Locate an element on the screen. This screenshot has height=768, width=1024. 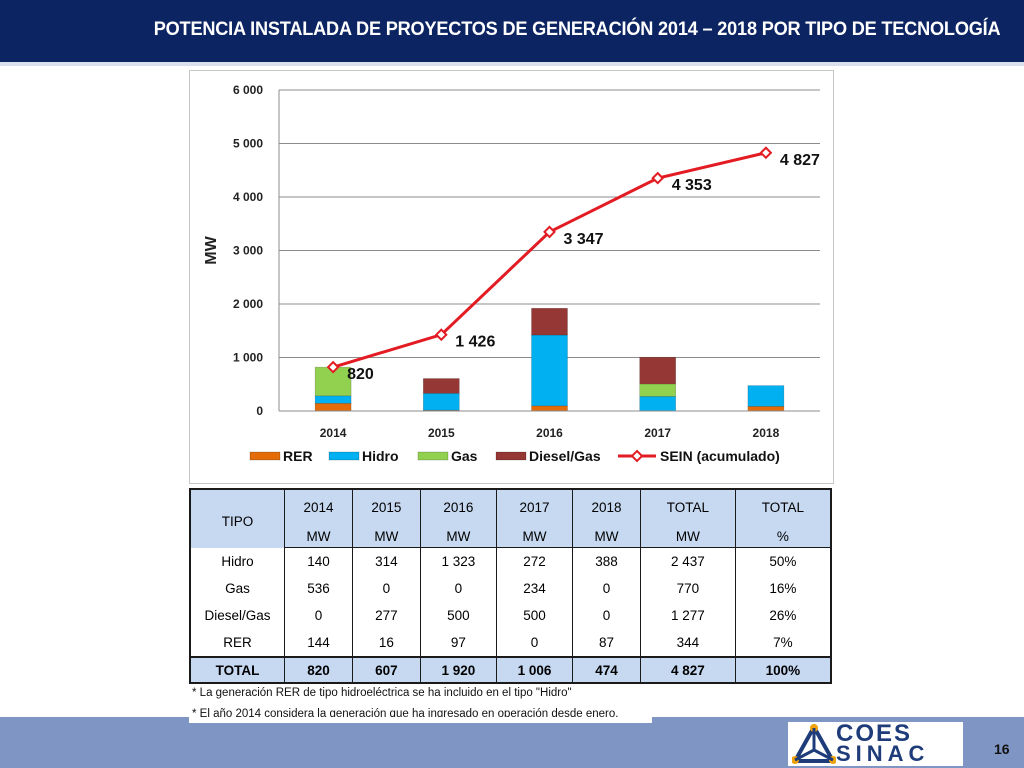
table-header-cell: 2015 is located at coordinates (386, 507).